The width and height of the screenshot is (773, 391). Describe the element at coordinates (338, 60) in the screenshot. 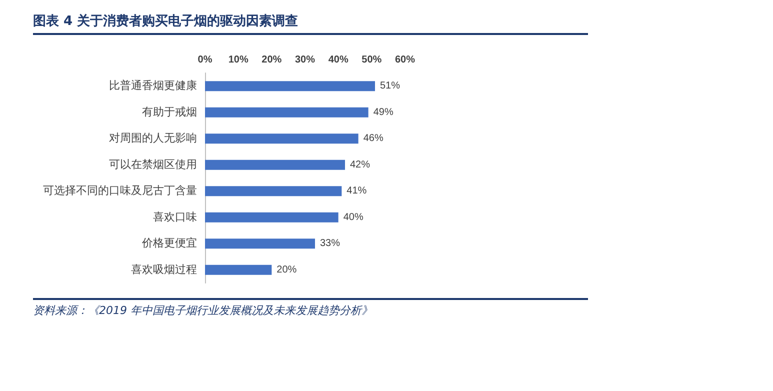

I see `x-tick-label: 40%` at that location.